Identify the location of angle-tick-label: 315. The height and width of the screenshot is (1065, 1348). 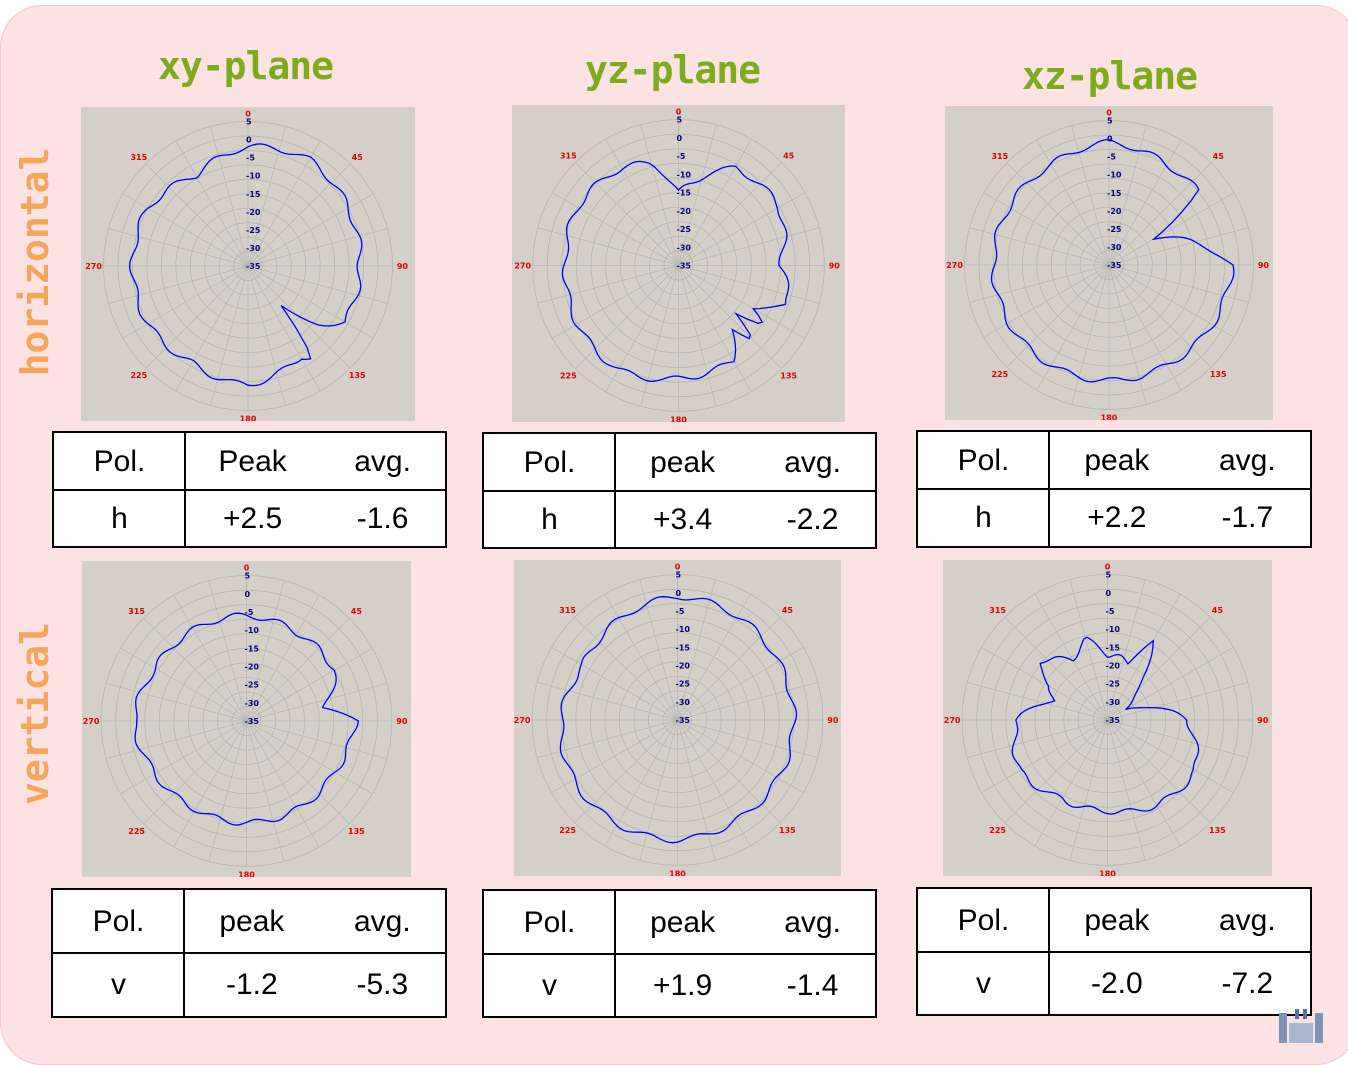
(568, 155).